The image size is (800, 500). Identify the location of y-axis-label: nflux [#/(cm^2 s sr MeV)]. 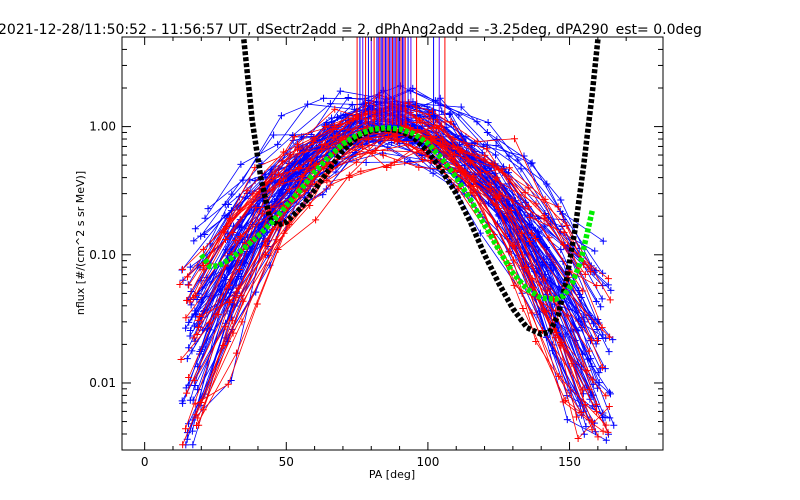
(80, 243).